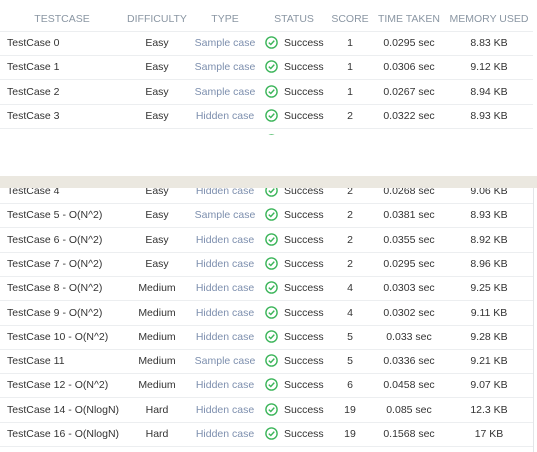 This screenshot has height=452, width=537. What do you see at coordinates (350, 288) in the screenshot?
I see `score: 4` at bounding box center [350, 288].